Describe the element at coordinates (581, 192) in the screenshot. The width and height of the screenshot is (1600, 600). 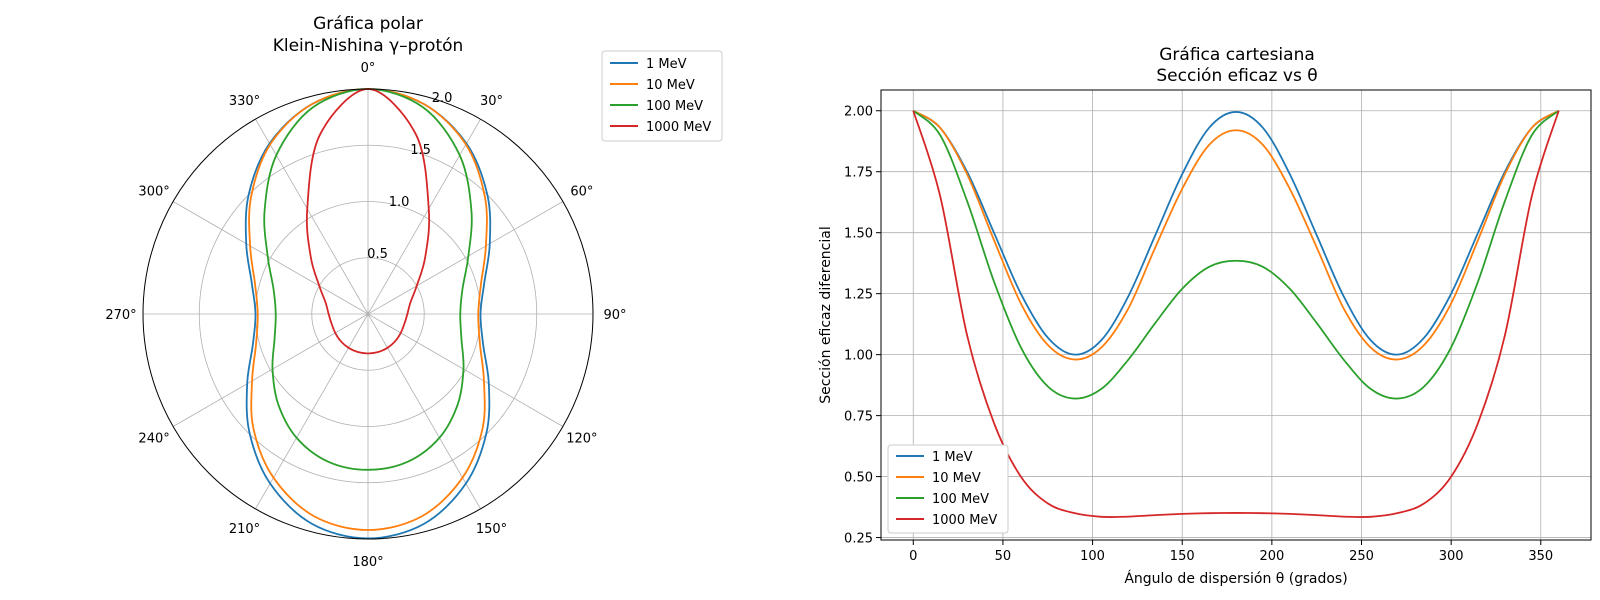
I see `polar-angle-label-60: 60°` at that location.